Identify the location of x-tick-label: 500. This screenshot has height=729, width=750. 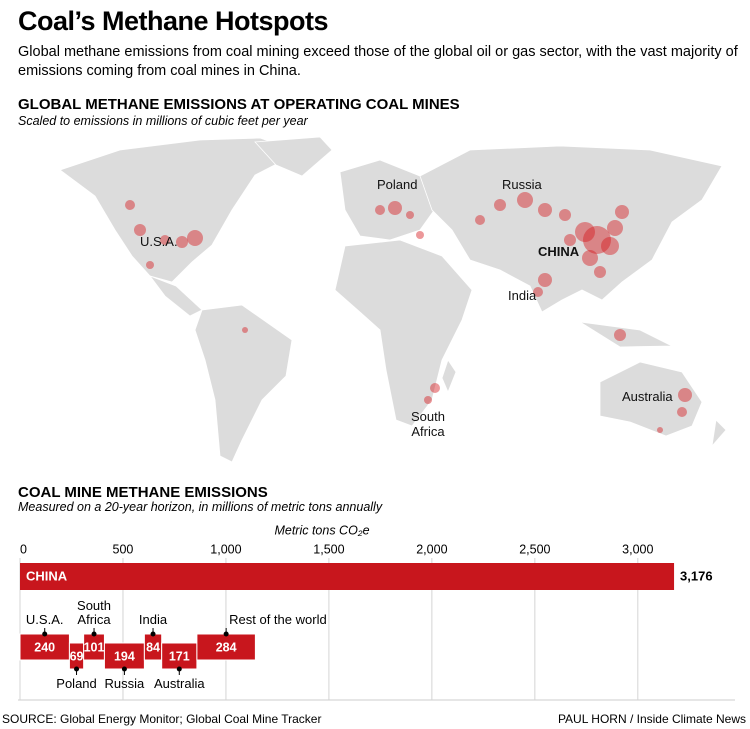
(123, 549).